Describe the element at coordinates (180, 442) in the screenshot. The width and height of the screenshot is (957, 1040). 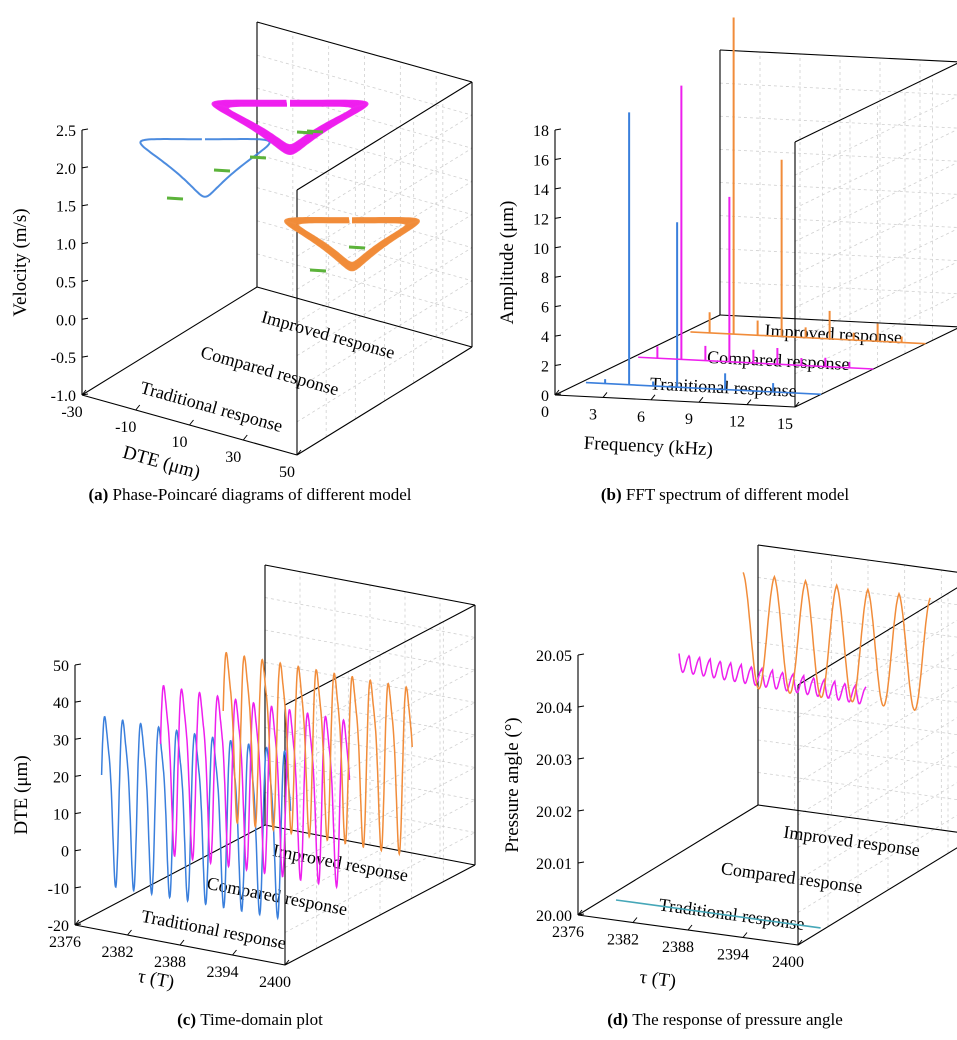
I see `x-tick-label: 10` at that location.